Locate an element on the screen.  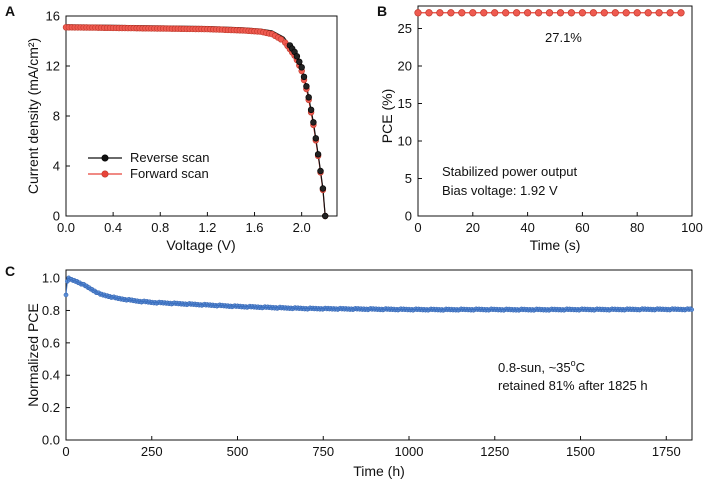
panel-b-annotation-bias: Bias voltage: 1.92 V is located at coordinates (500, 190).